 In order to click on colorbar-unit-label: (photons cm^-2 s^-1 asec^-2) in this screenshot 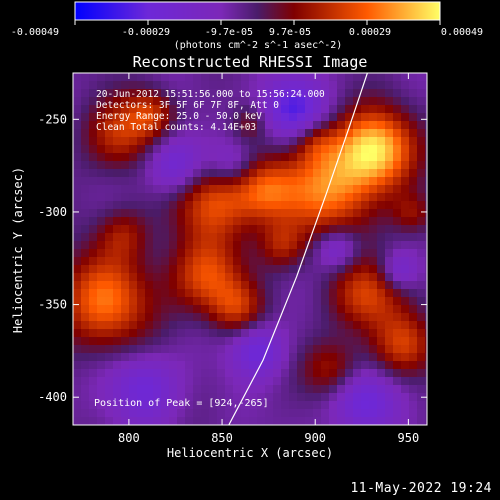, I will do `click(258, 45)`.